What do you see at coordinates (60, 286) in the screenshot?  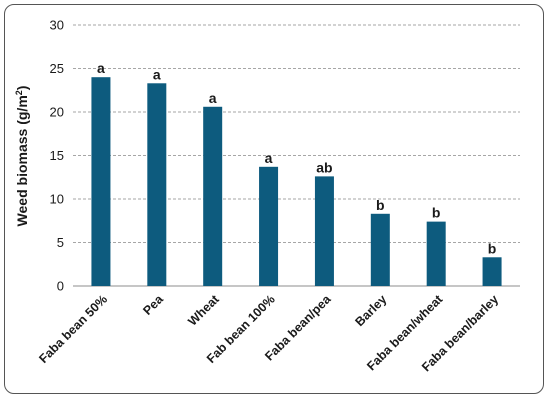 I see `y-tick-label: 0` at bounding box center [60, 286].